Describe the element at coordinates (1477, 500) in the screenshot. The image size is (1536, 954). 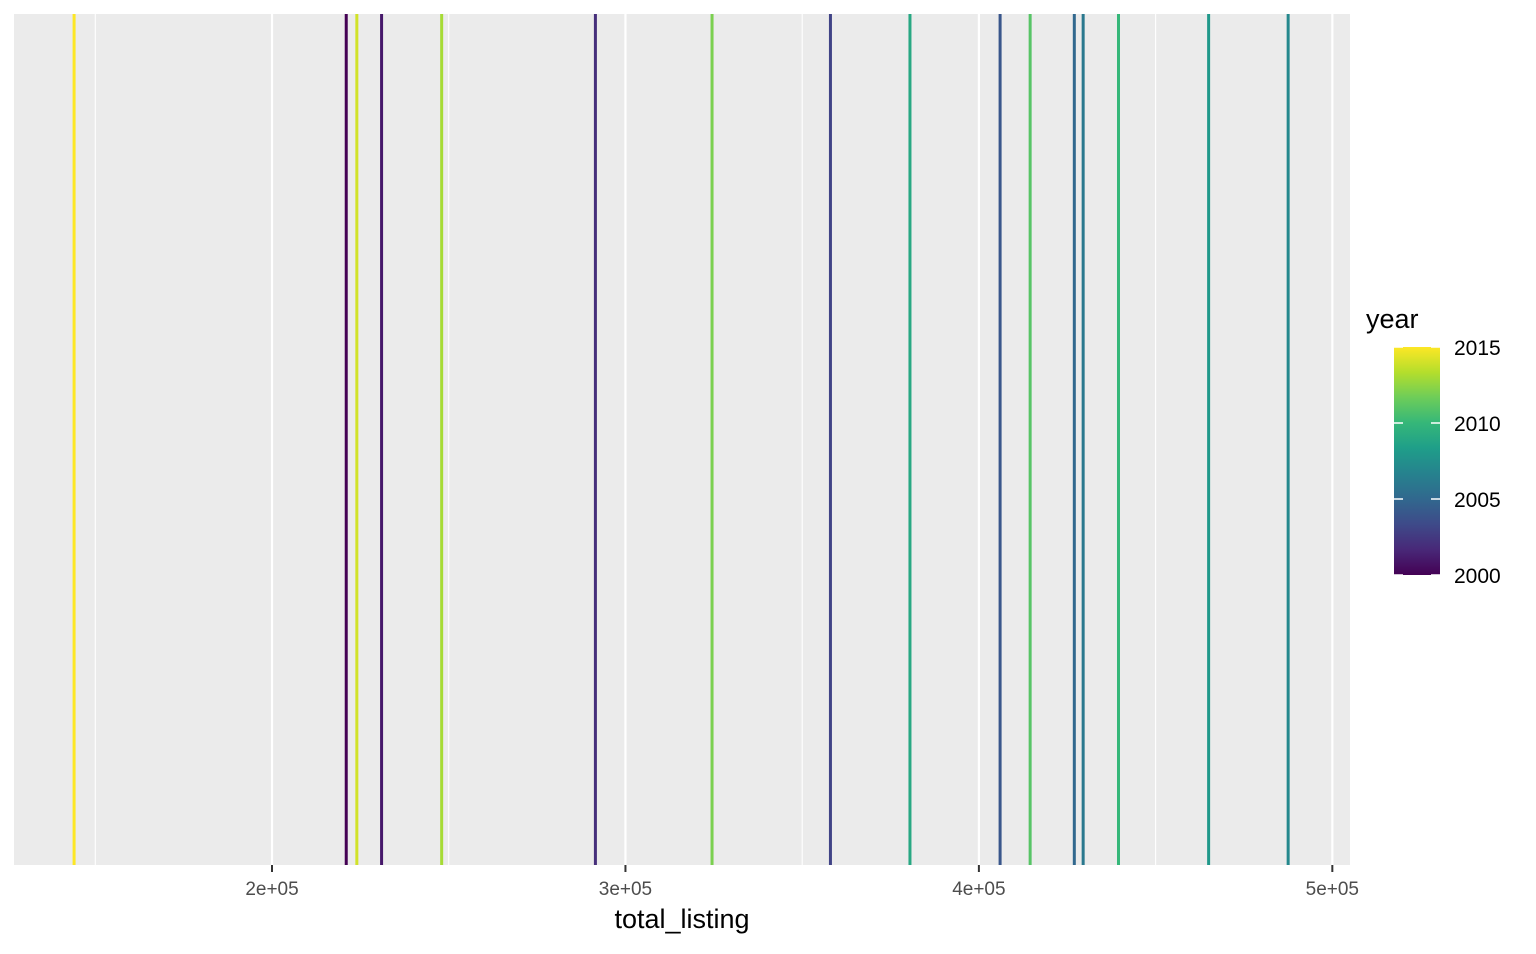
I see `legend-tick-label: 2005` at that location.